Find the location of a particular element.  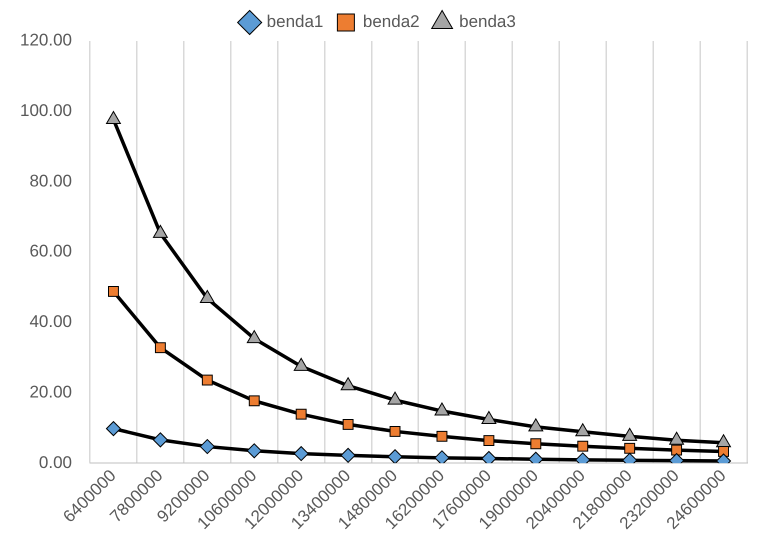

y-tick-label: 120.00 is located at coordinates (46, 40).